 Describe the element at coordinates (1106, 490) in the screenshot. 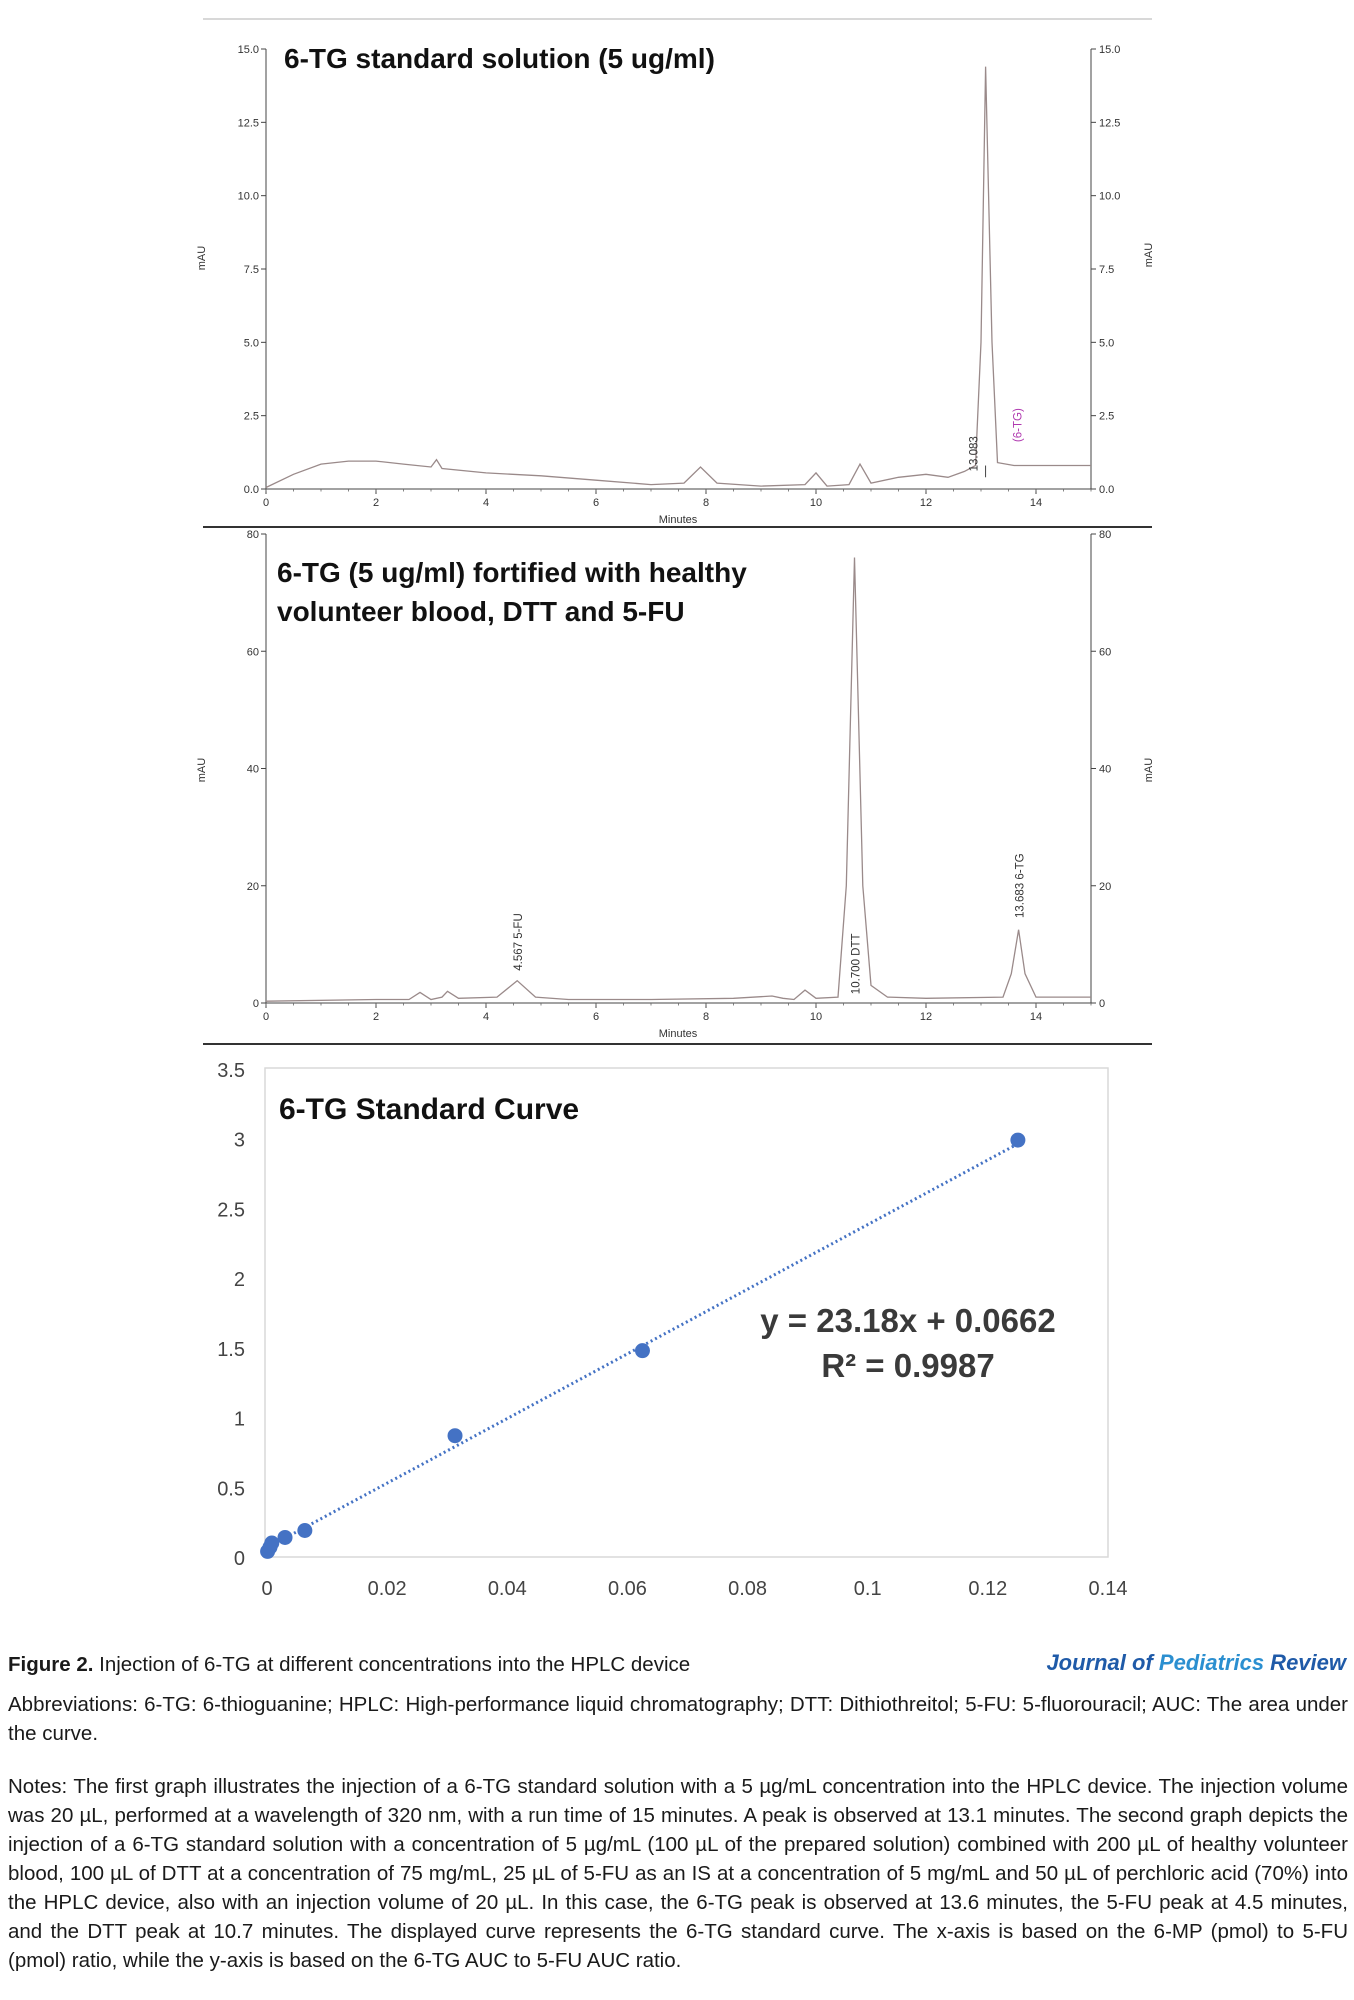

I see `y-tick-label-right: 0.0` at that location.